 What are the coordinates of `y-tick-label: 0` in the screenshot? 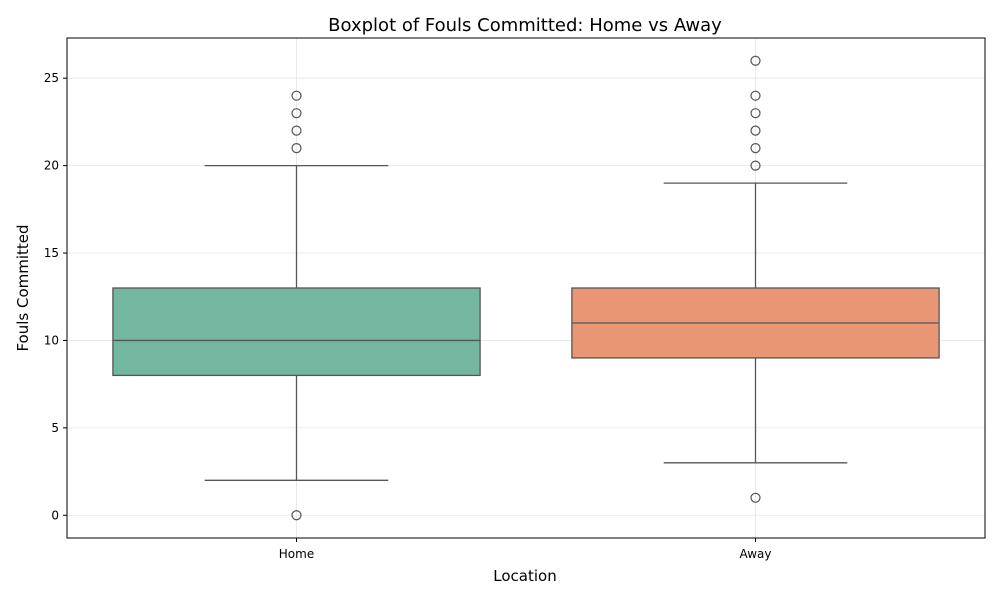 It's located at (55, 515).